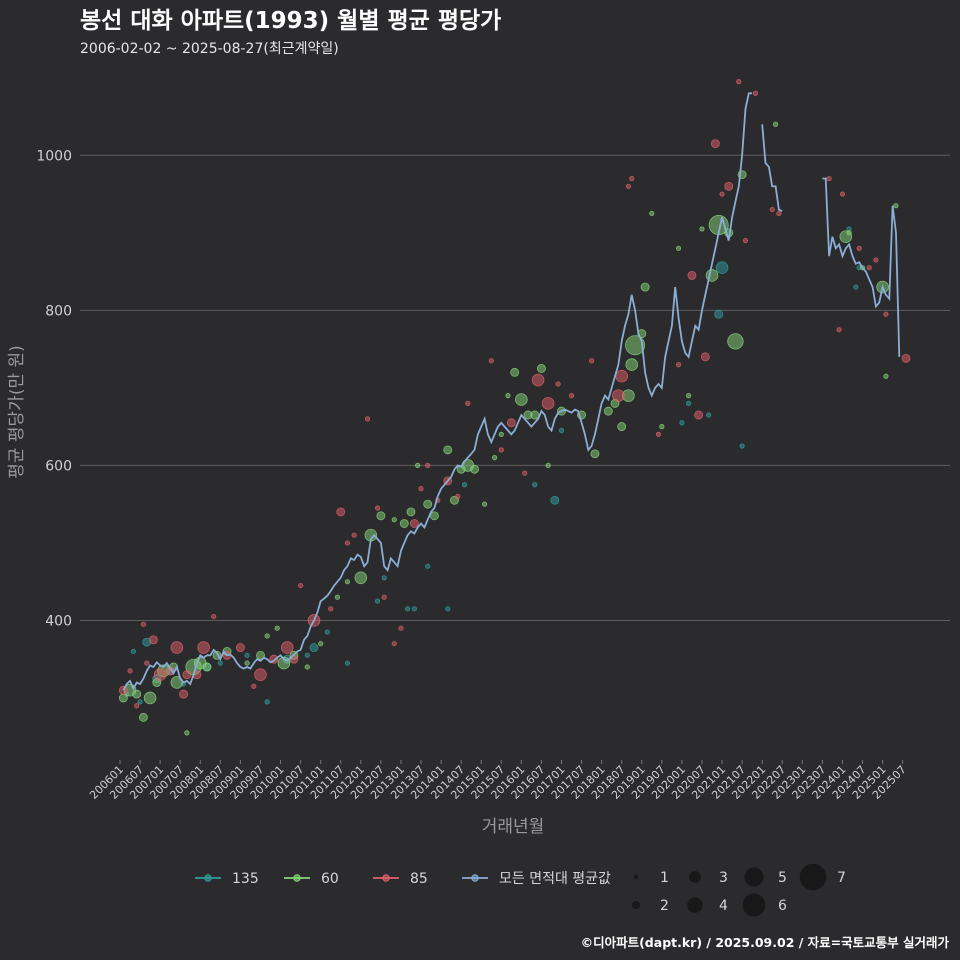  What do you see at coordinates (245, 879) in the screenshot?
I see `legend-label: 135` at bounding box center [245, 879].